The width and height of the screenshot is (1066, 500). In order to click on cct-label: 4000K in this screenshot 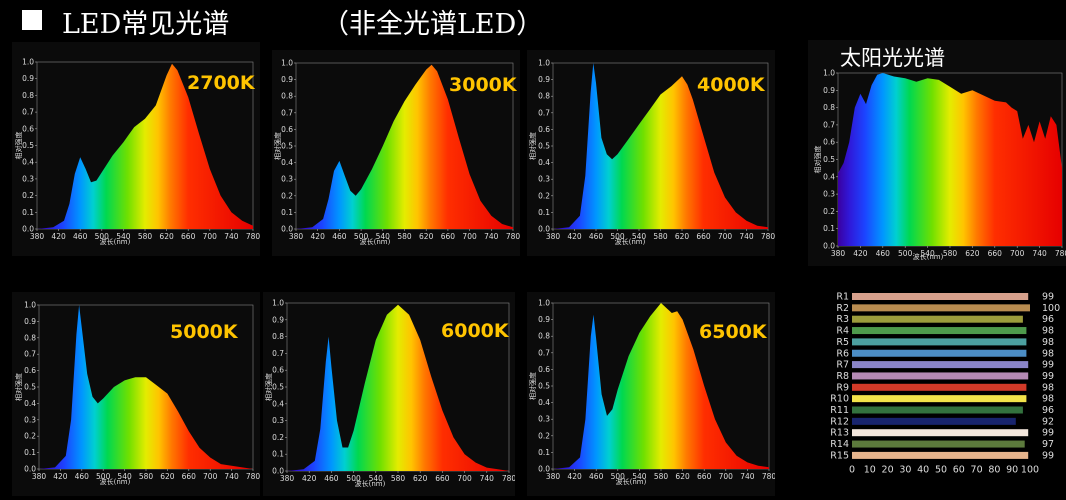, I will do `click(731, 85)`.